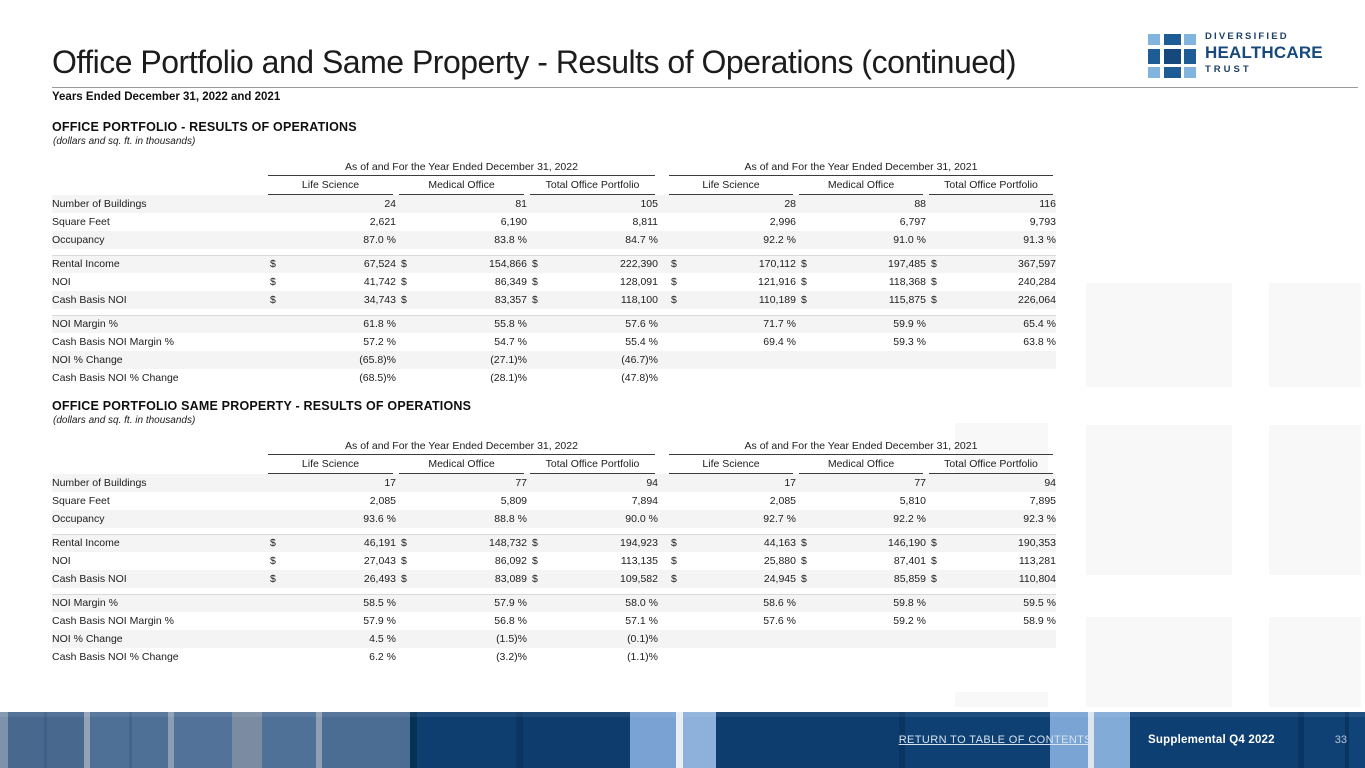 The image size is (1365, 768). What do you see at coordinates (1050, 483) in the screenshot?
I see `table-cell: 94` at bounding box center [1050, 483].